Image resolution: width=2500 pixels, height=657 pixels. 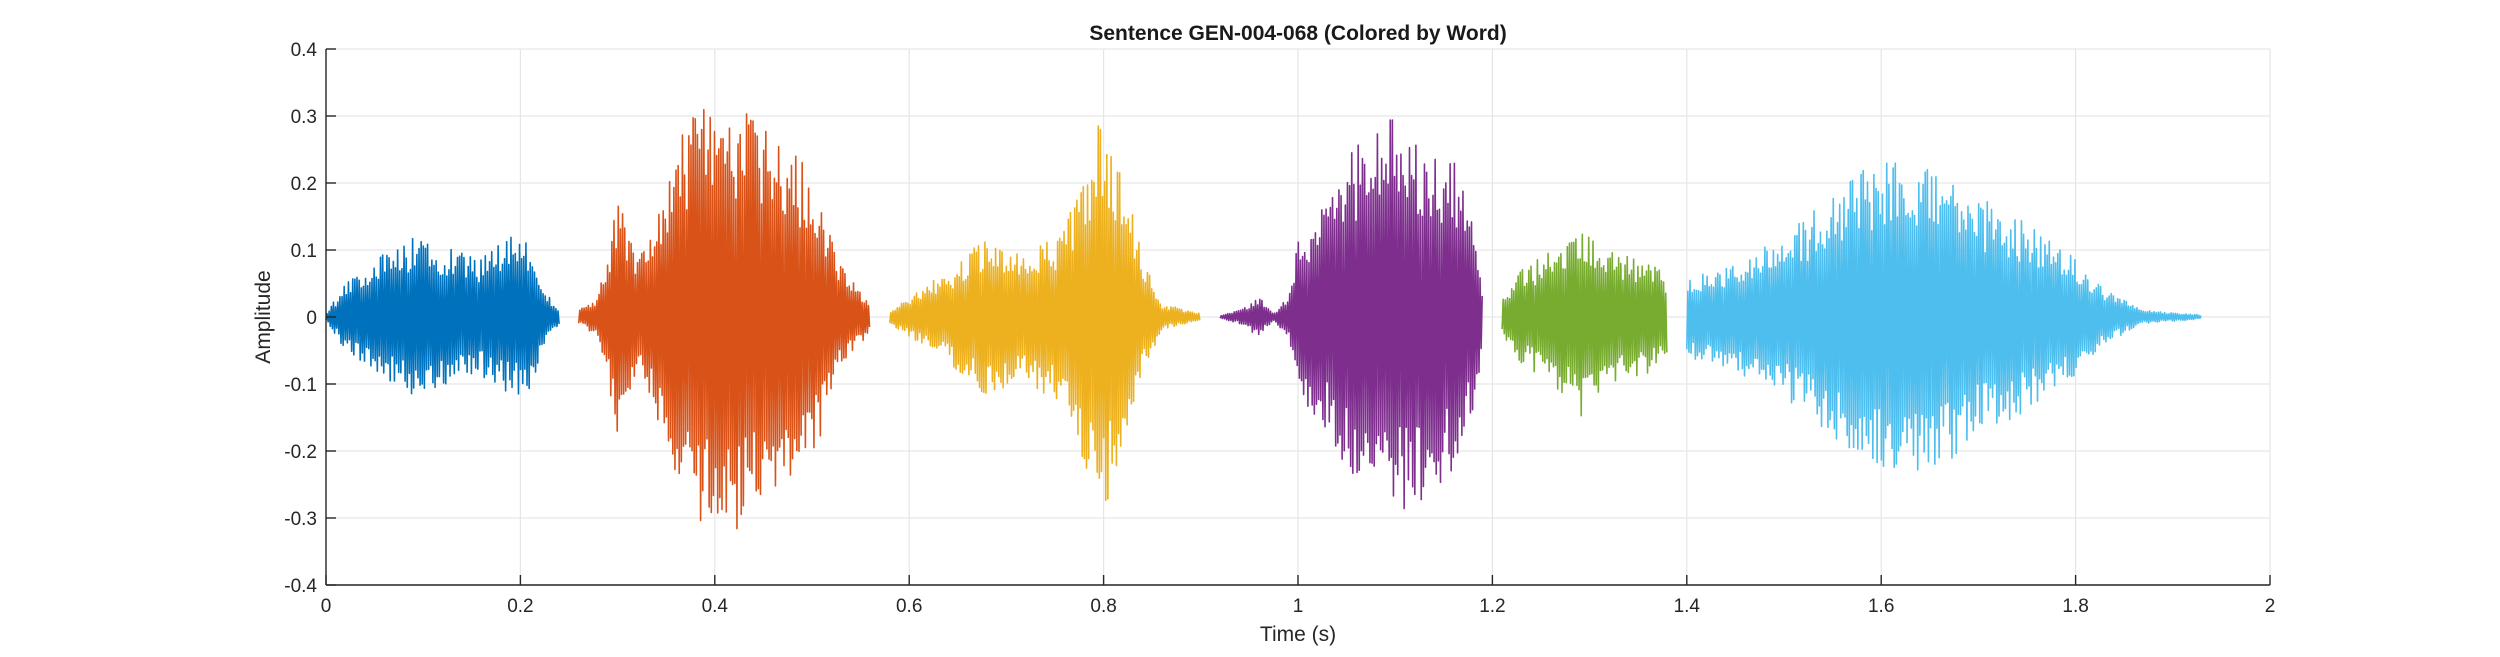 I want to click on y-tick-label: -0.4, so click(x=300, y=586).